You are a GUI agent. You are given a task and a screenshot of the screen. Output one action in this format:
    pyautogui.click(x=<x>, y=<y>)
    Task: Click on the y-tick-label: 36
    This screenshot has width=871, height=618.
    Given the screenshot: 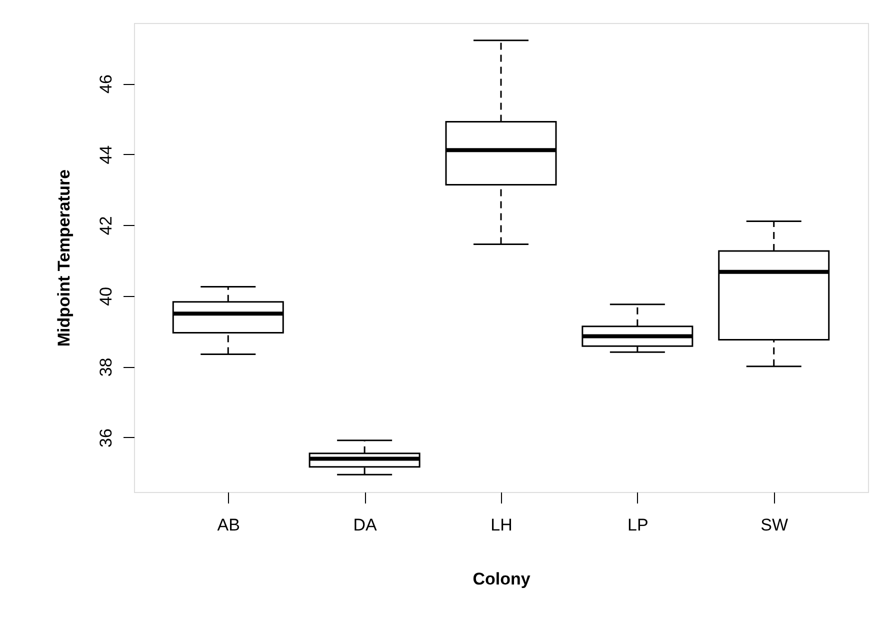 What is the action you would take?
    pyautogui.click(x=106, y=438)
    